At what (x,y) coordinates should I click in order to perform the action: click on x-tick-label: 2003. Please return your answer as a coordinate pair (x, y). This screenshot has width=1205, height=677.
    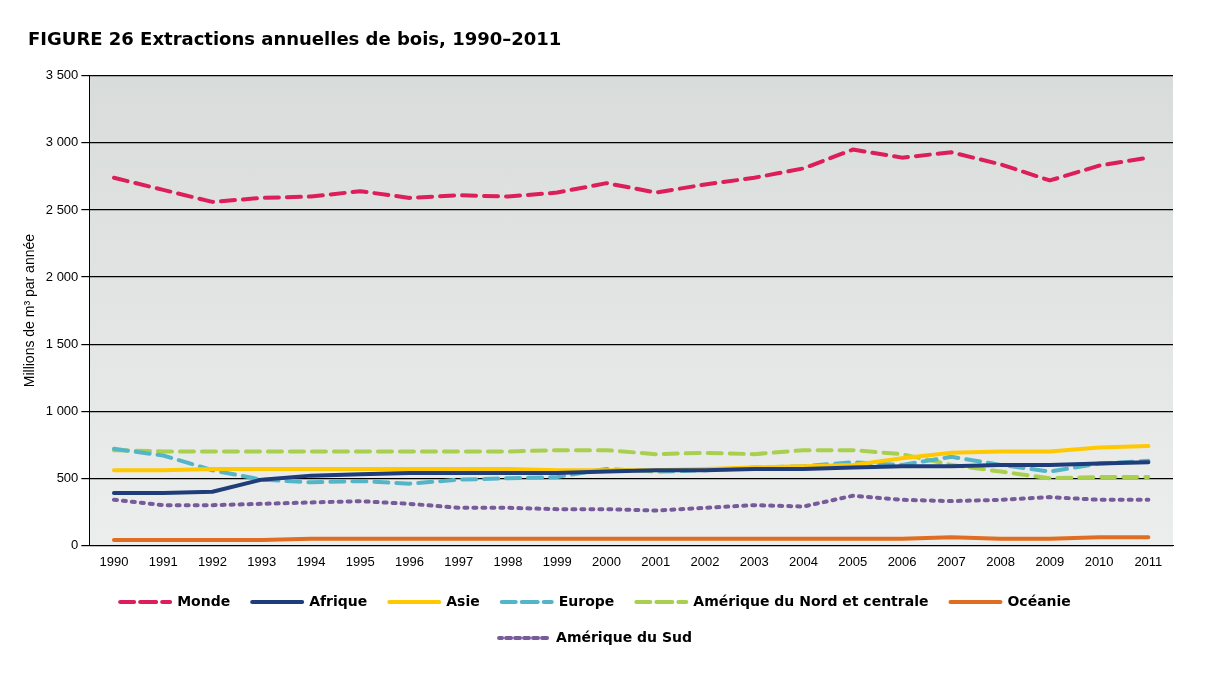
    Looking at the image, I should click on (754, 561).